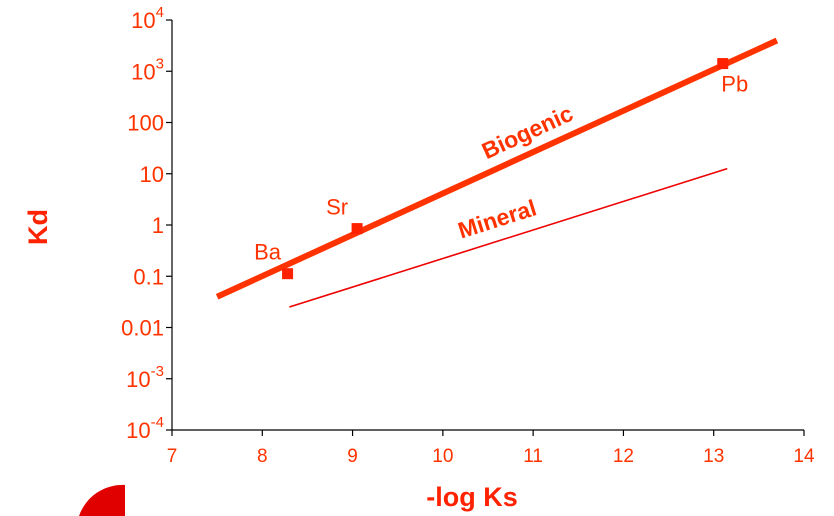 Image resolution: width=834 pixels, height=516 pixels. What do you see at coordinates (160, 12) in the screenshot?
I see `y-tick-exponent: 4` at bounding box center [160, 12].